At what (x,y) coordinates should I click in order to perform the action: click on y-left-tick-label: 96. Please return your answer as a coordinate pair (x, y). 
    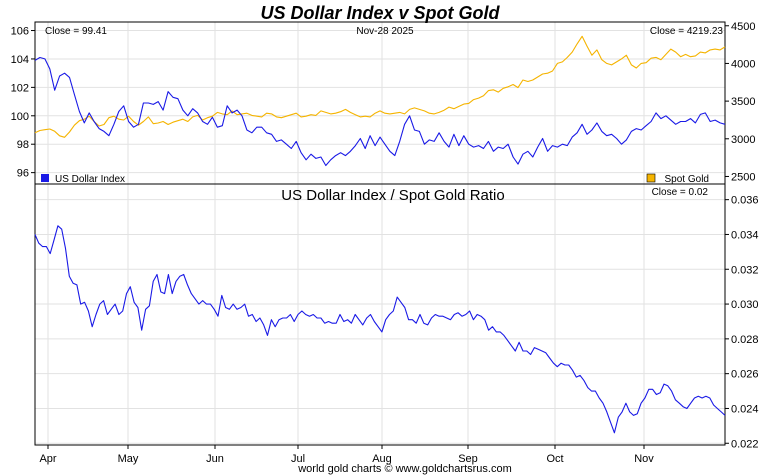
    Looking at the image, I should click on (23, 174).